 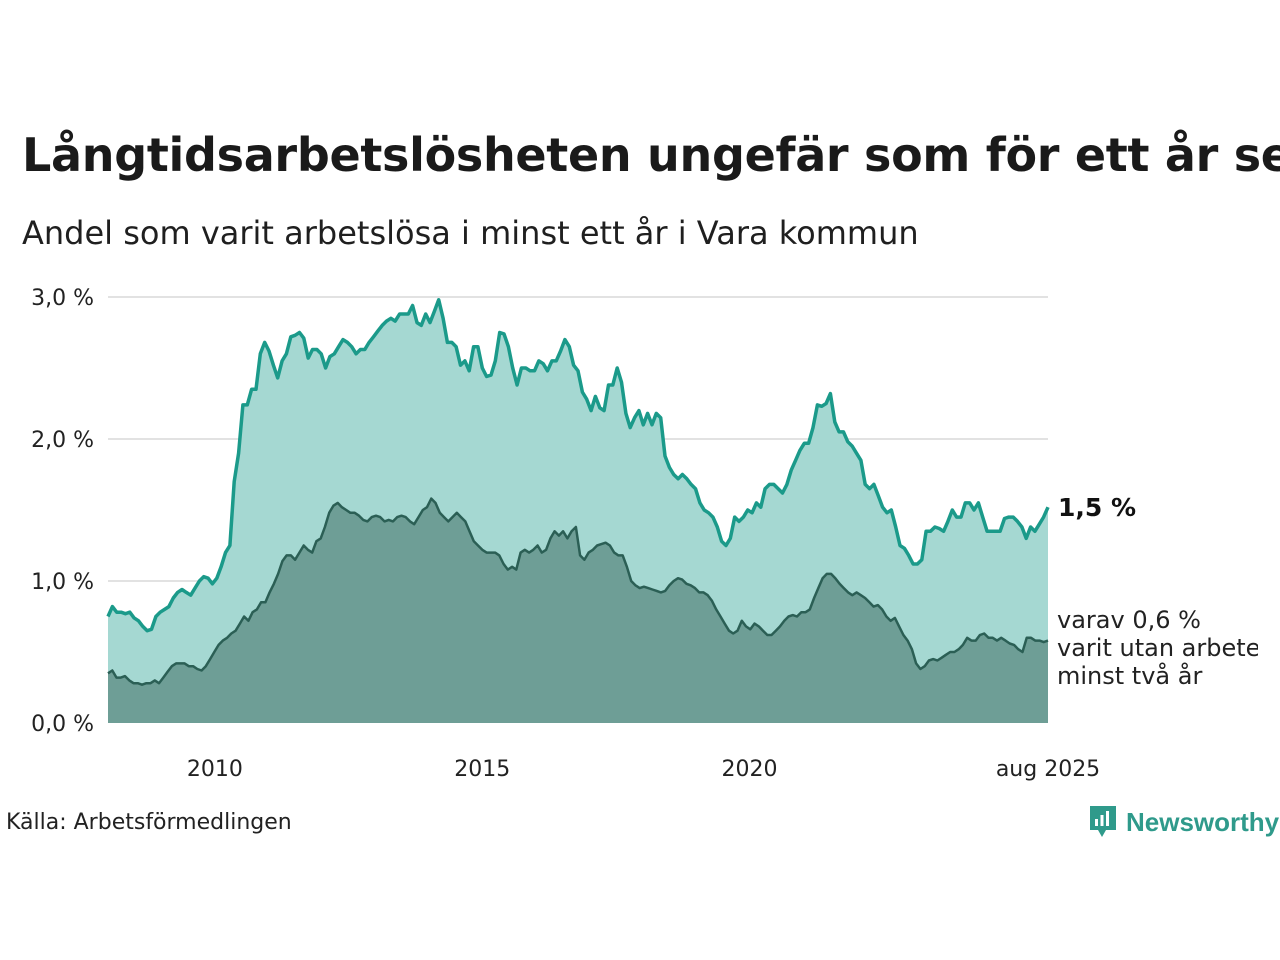 What do you see at coordinates (1129, 675) in the screenshot?
I see `end-label-two-year-line3: minst två år` at bounding box center [1129, 675].